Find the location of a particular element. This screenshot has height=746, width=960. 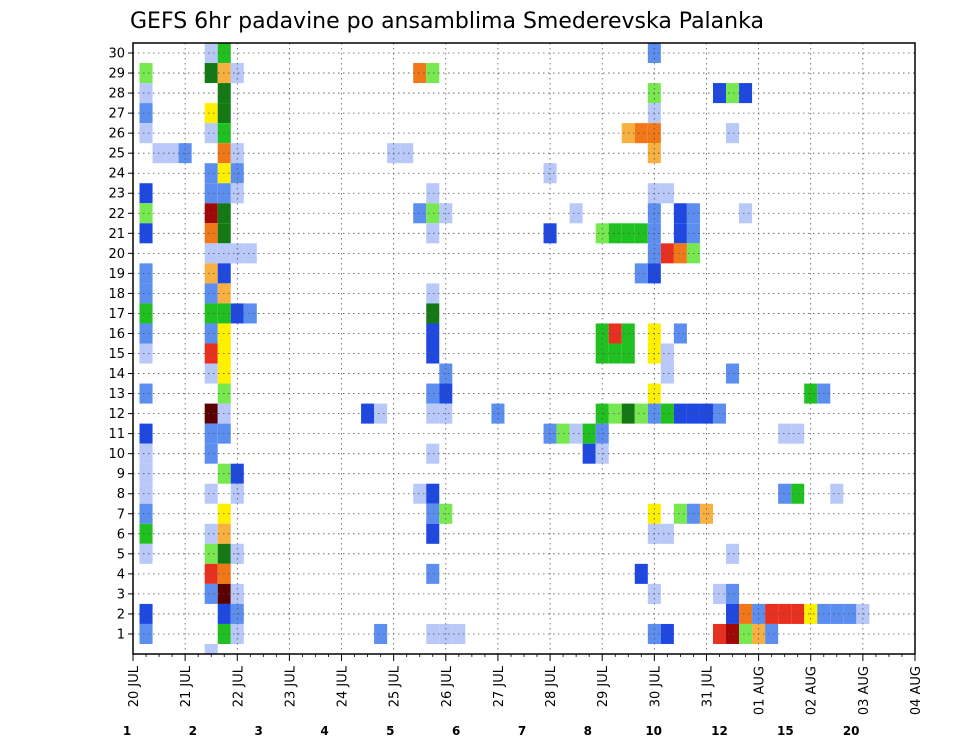

colorbar-label: 10 is located at coordinates (653, 731).